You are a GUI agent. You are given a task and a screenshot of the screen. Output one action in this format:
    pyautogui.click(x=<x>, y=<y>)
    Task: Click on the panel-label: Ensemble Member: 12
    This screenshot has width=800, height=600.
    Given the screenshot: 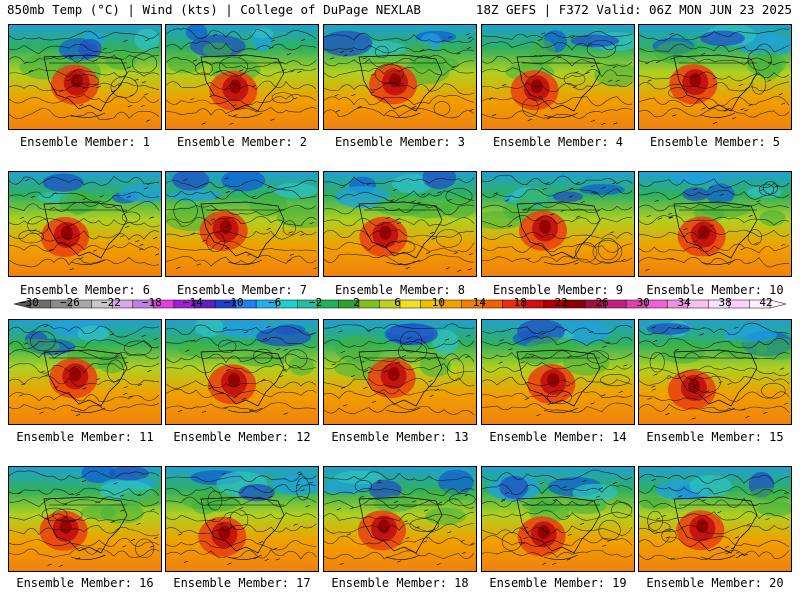 What is the action you would take?
    pyautogui.click(x=242, y=437)
    